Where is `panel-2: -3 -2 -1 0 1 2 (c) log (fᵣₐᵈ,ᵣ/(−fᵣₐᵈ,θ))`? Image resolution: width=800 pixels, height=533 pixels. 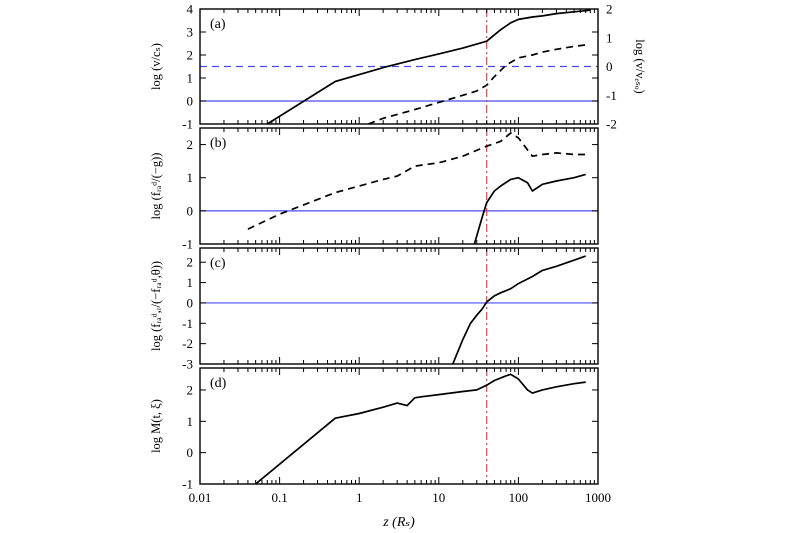 panel-2: -3 -2 -1 0 1 2 (c) log (fᵣₐᵈ,ᵣ/(−fᵣₐᵈ,θ)) is located at coordinates (374, 309).